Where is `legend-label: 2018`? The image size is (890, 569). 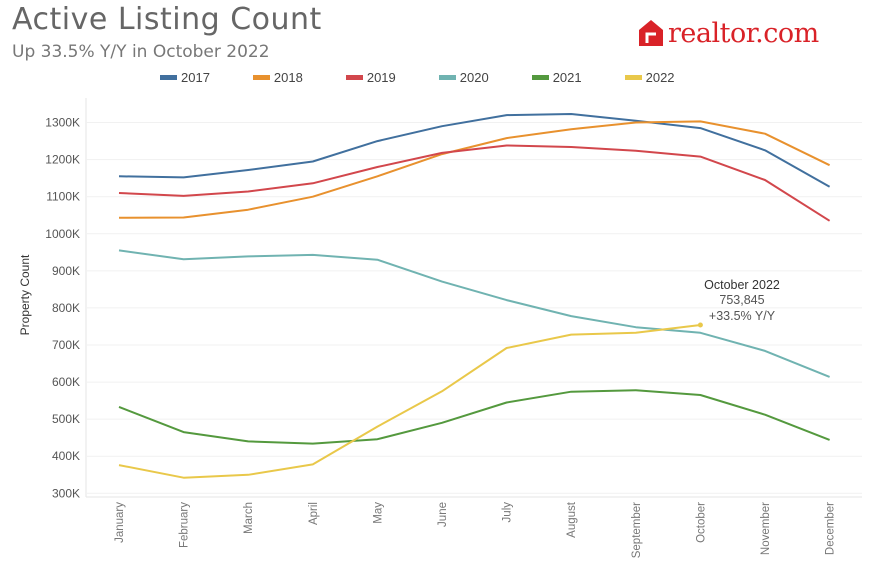
legend-label: 2018 is located at coordinates (288, 77).